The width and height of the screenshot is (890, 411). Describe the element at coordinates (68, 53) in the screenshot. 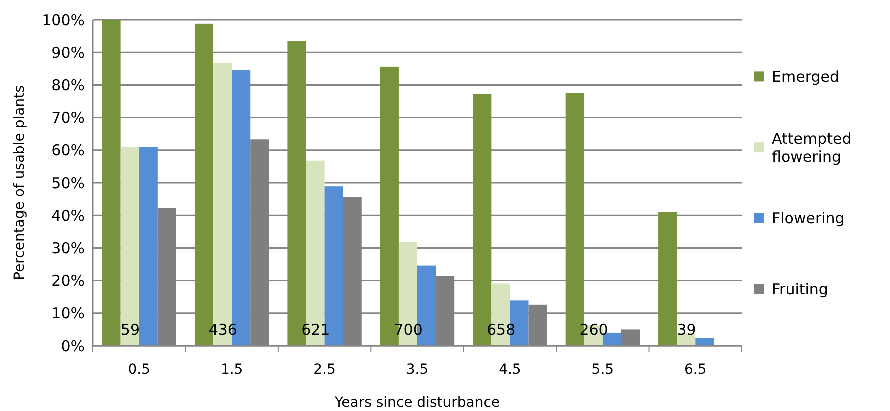

I see `y-tick-label: 90%` at that location.